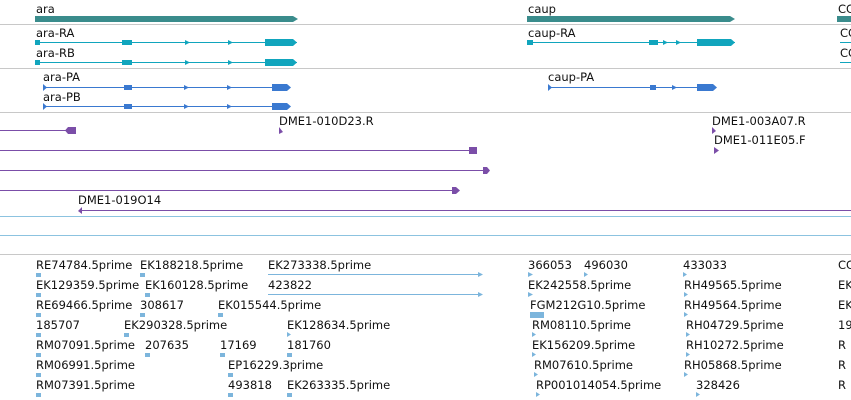 This screenshot has width=851, height=400. Describe the element at coordinates (584, 345) in the screenshot. I see `est-label: EK156209.5prime` at that location.